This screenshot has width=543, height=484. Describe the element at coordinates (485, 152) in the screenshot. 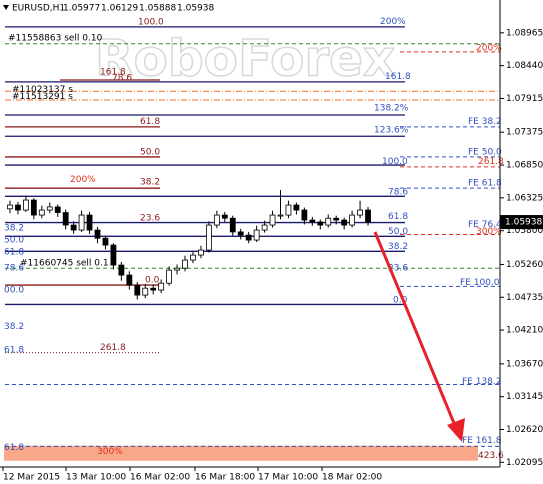

I see `level-label: FE 50.0` at that location.